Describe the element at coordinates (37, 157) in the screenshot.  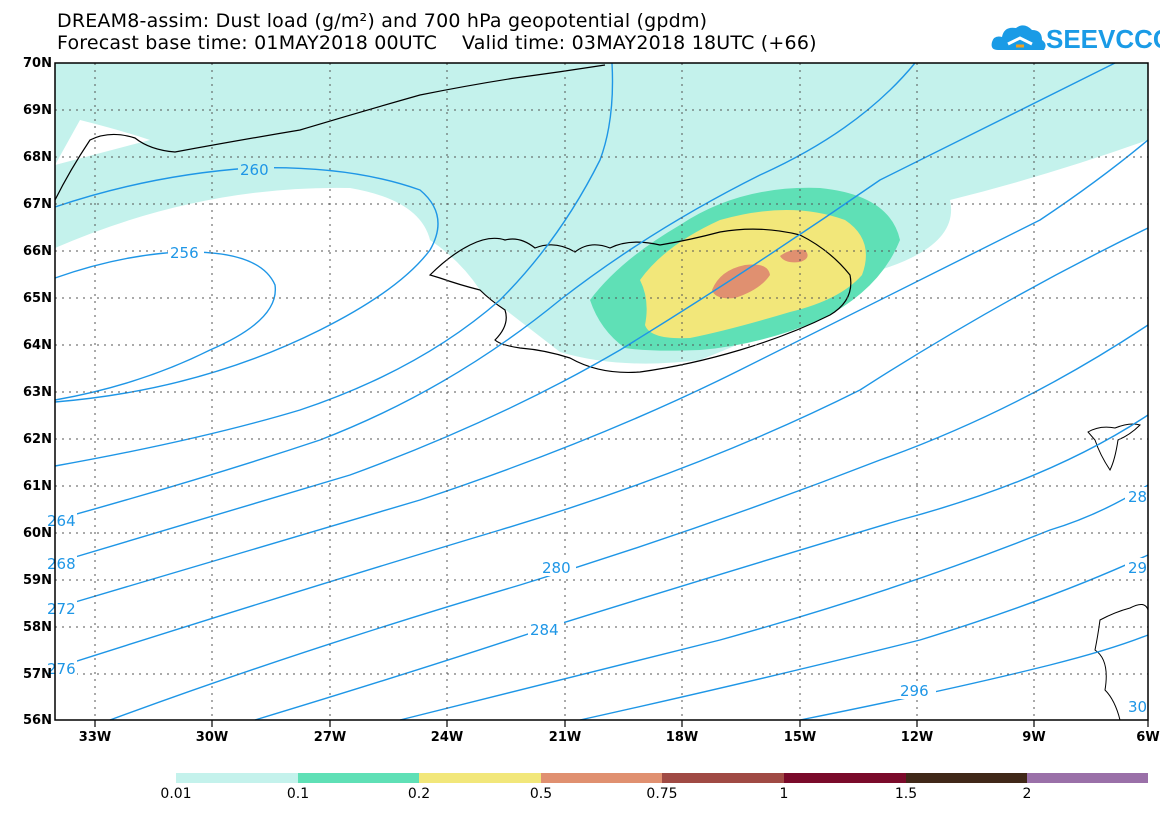
I see `lat-label-68n: 68N` at that location.